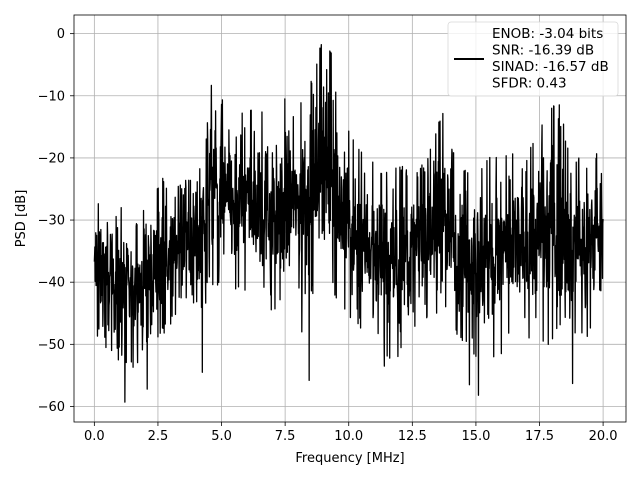 Image resolution: width=640 pixels, height=480 pixels. Describe the element at coordinates (51, 96) in the screenshot. I see `y-tick-label: −10` at that location.